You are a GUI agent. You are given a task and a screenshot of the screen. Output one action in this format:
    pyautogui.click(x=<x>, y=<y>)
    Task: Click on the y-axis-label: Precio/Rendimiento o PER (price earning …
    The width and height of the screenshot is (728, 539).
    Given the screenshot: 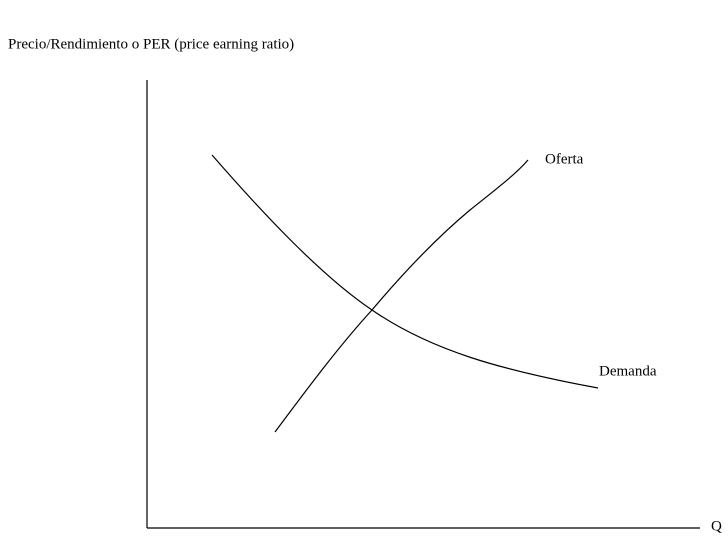 What is the action you would take?
    pyautogui.click(x=151, y=44)
    